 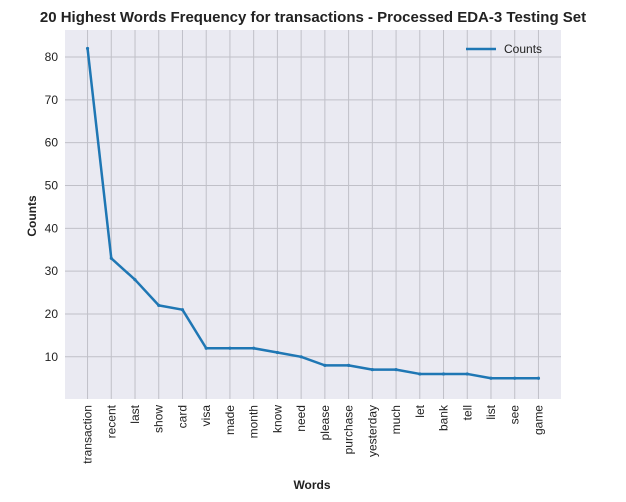 What do you see at coordinates (52, 271) in the screenshot?
I see `y-tick-label-30: 30` at bounding box center [52, 271].